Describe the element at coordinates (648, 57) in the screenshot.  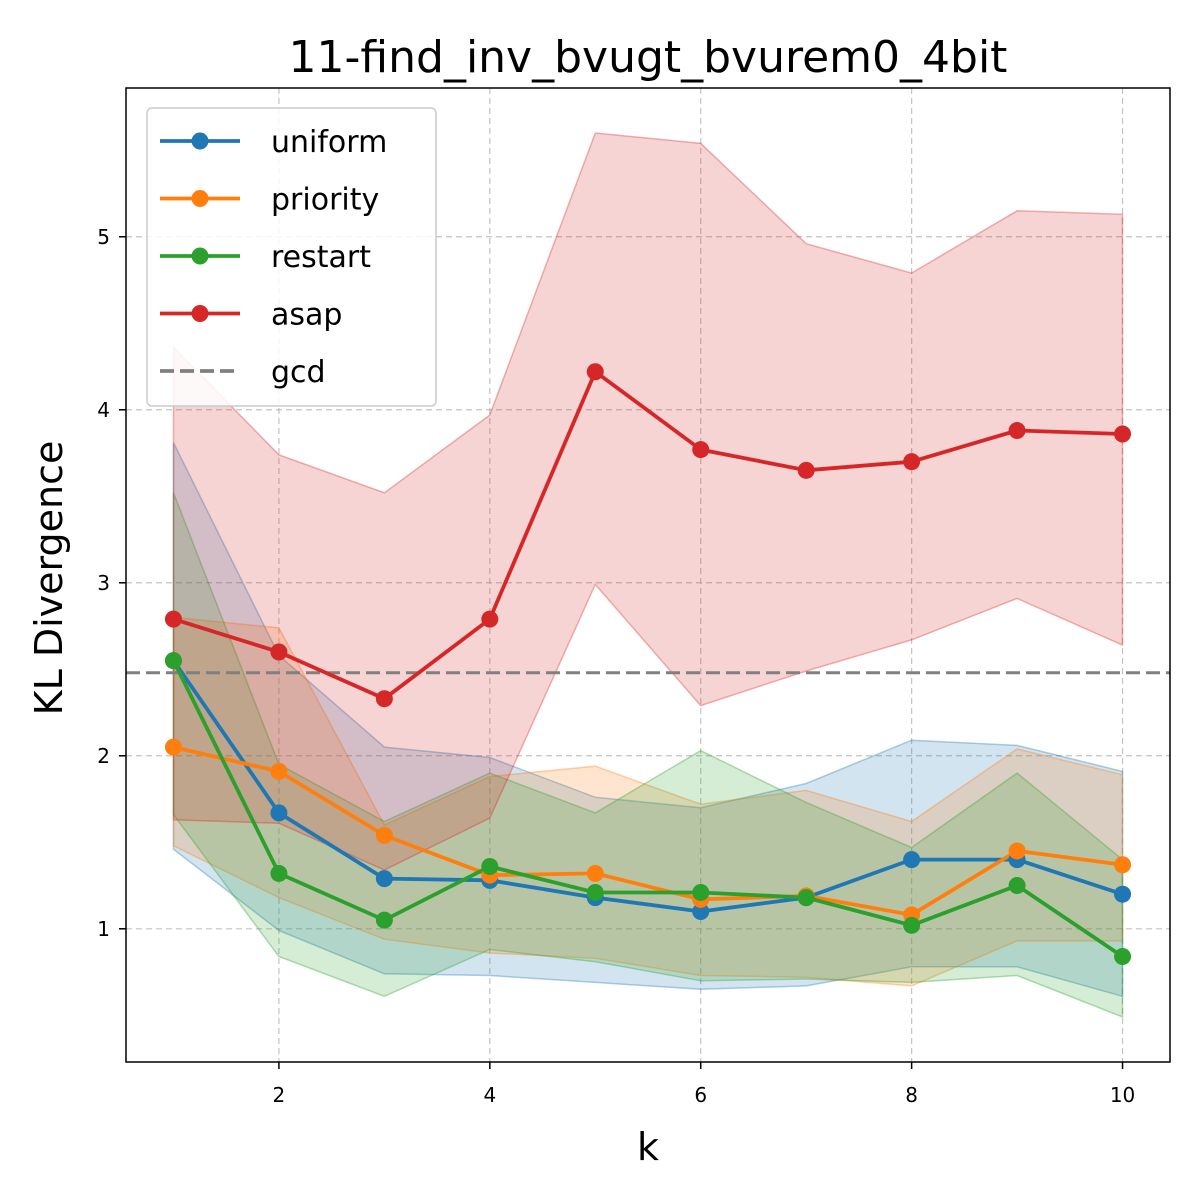
I see `chart-title: 11-find_inv_bvugt_bvurem0_4bit` at that location.